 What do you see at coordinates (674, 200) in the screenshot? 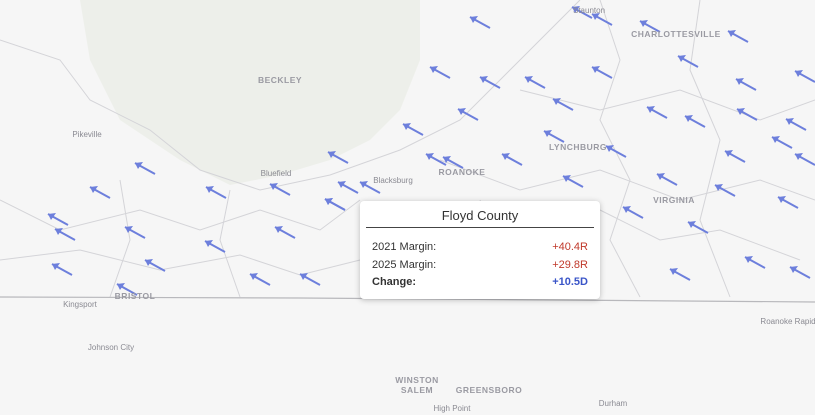
I see `place-label: VIRGINIA` at bounding box center [674, 200].